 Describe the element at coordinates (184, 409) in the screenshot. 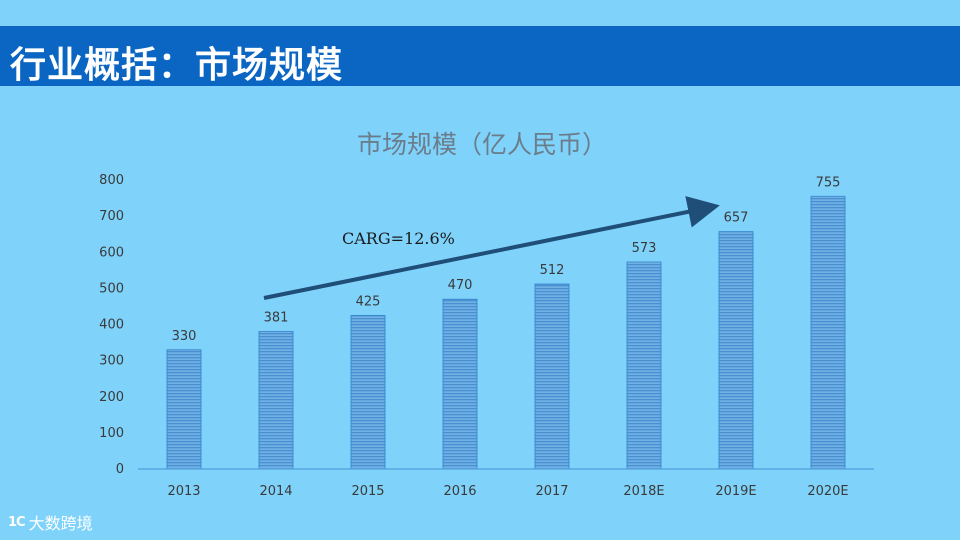

I see `bar-2013` at that location.